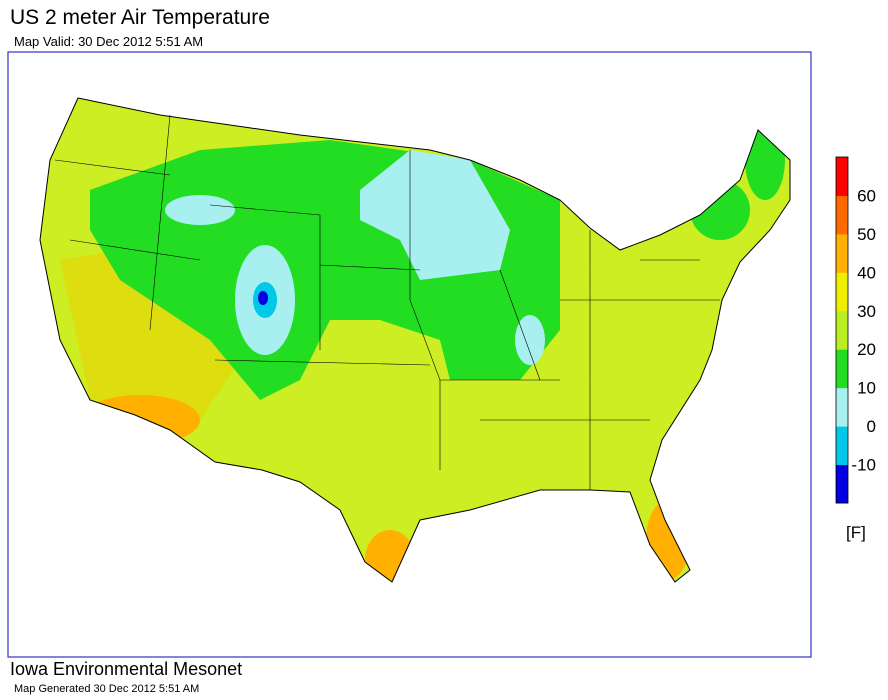 The width and height of the screenshot is (888, 700). I want to click on color-bar-border, so click(842, 330).